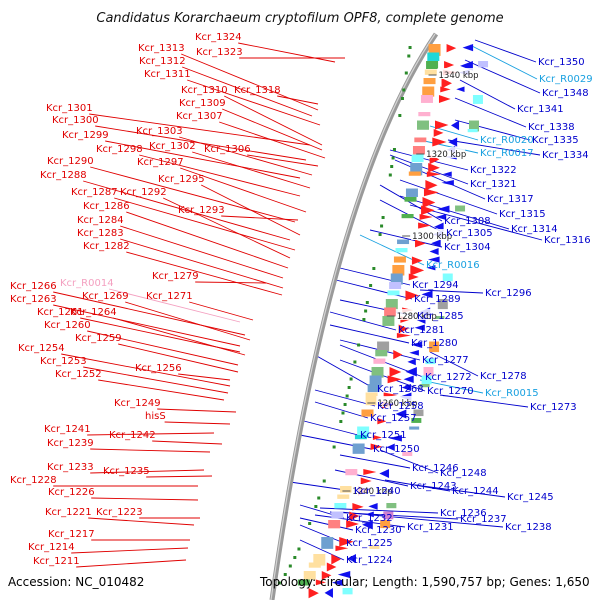 The width and height of the screenshot is (600, 600). I want to click on gene-label-left: Kcr_1287, so click(94, 192).